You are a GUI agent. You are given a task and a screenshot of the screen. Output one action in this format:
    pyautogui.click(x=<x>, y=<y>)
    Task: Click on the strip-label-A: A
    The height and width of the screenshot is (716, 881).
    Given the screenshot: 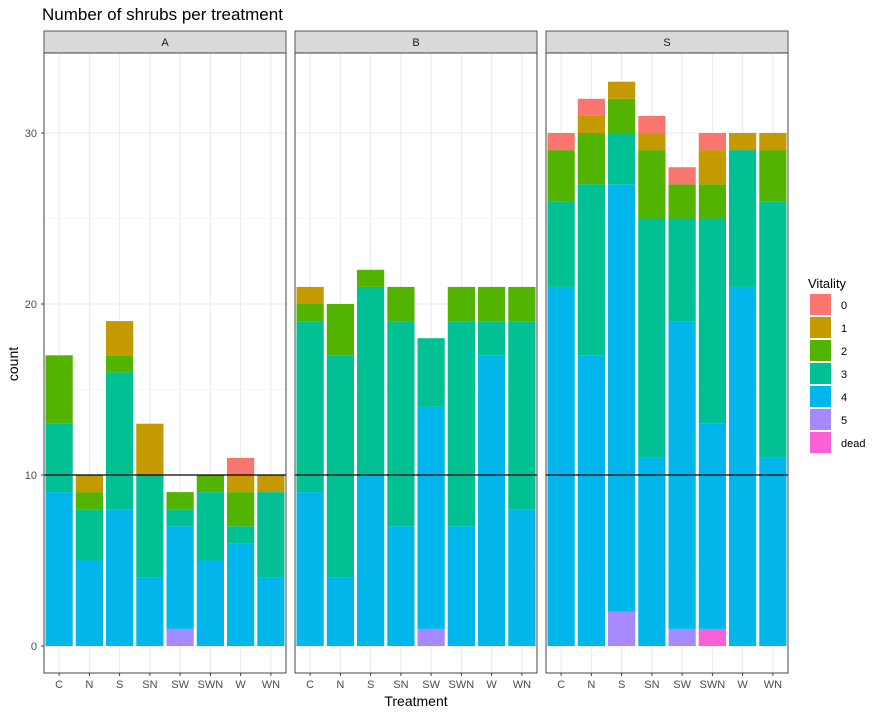 What is the action you would take?
    pyautogui.click(x=165, y=43)
    